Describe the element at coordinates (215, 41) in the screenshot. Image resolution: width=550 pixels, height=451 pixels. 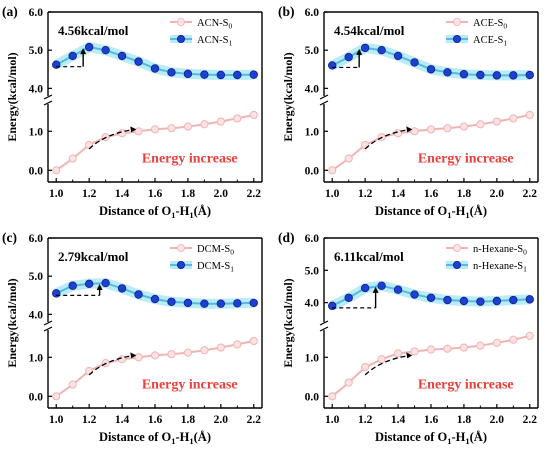
I see `legend-entry: ACN-S1` at that location.